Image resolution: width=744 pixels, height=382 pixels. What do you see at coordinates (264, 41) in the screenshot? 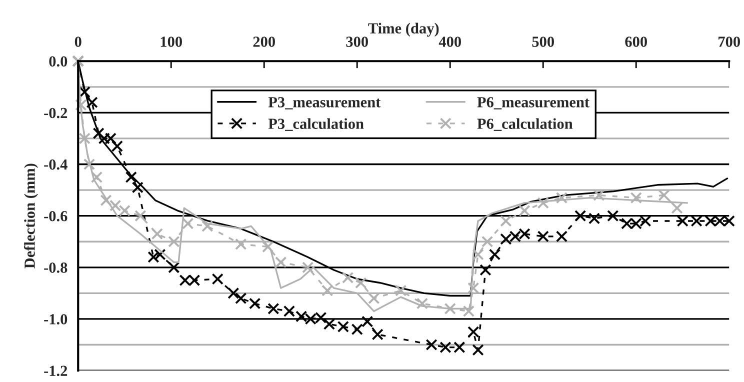
I see `x-tick-label: 200` at bounding box center [264, 41].